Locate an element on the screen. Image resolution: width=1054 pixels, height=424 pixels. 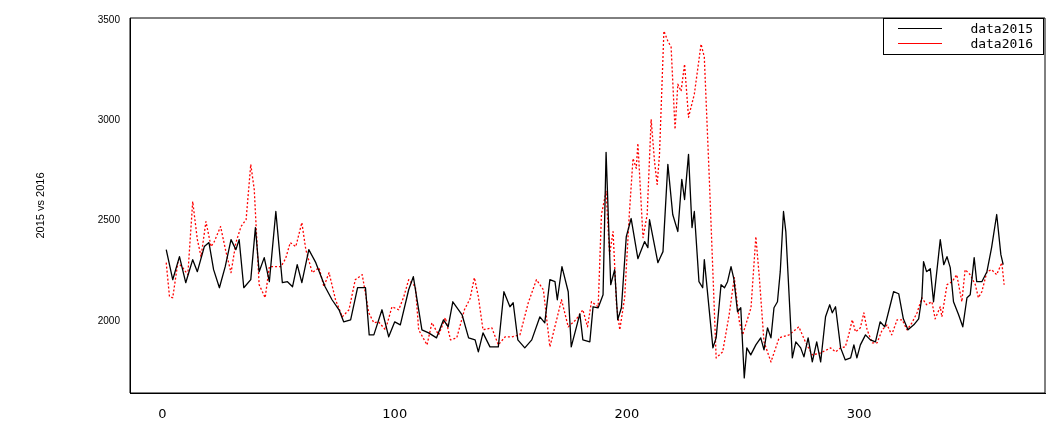
x-tick-label: 300 is located at coordinates (859, 414).